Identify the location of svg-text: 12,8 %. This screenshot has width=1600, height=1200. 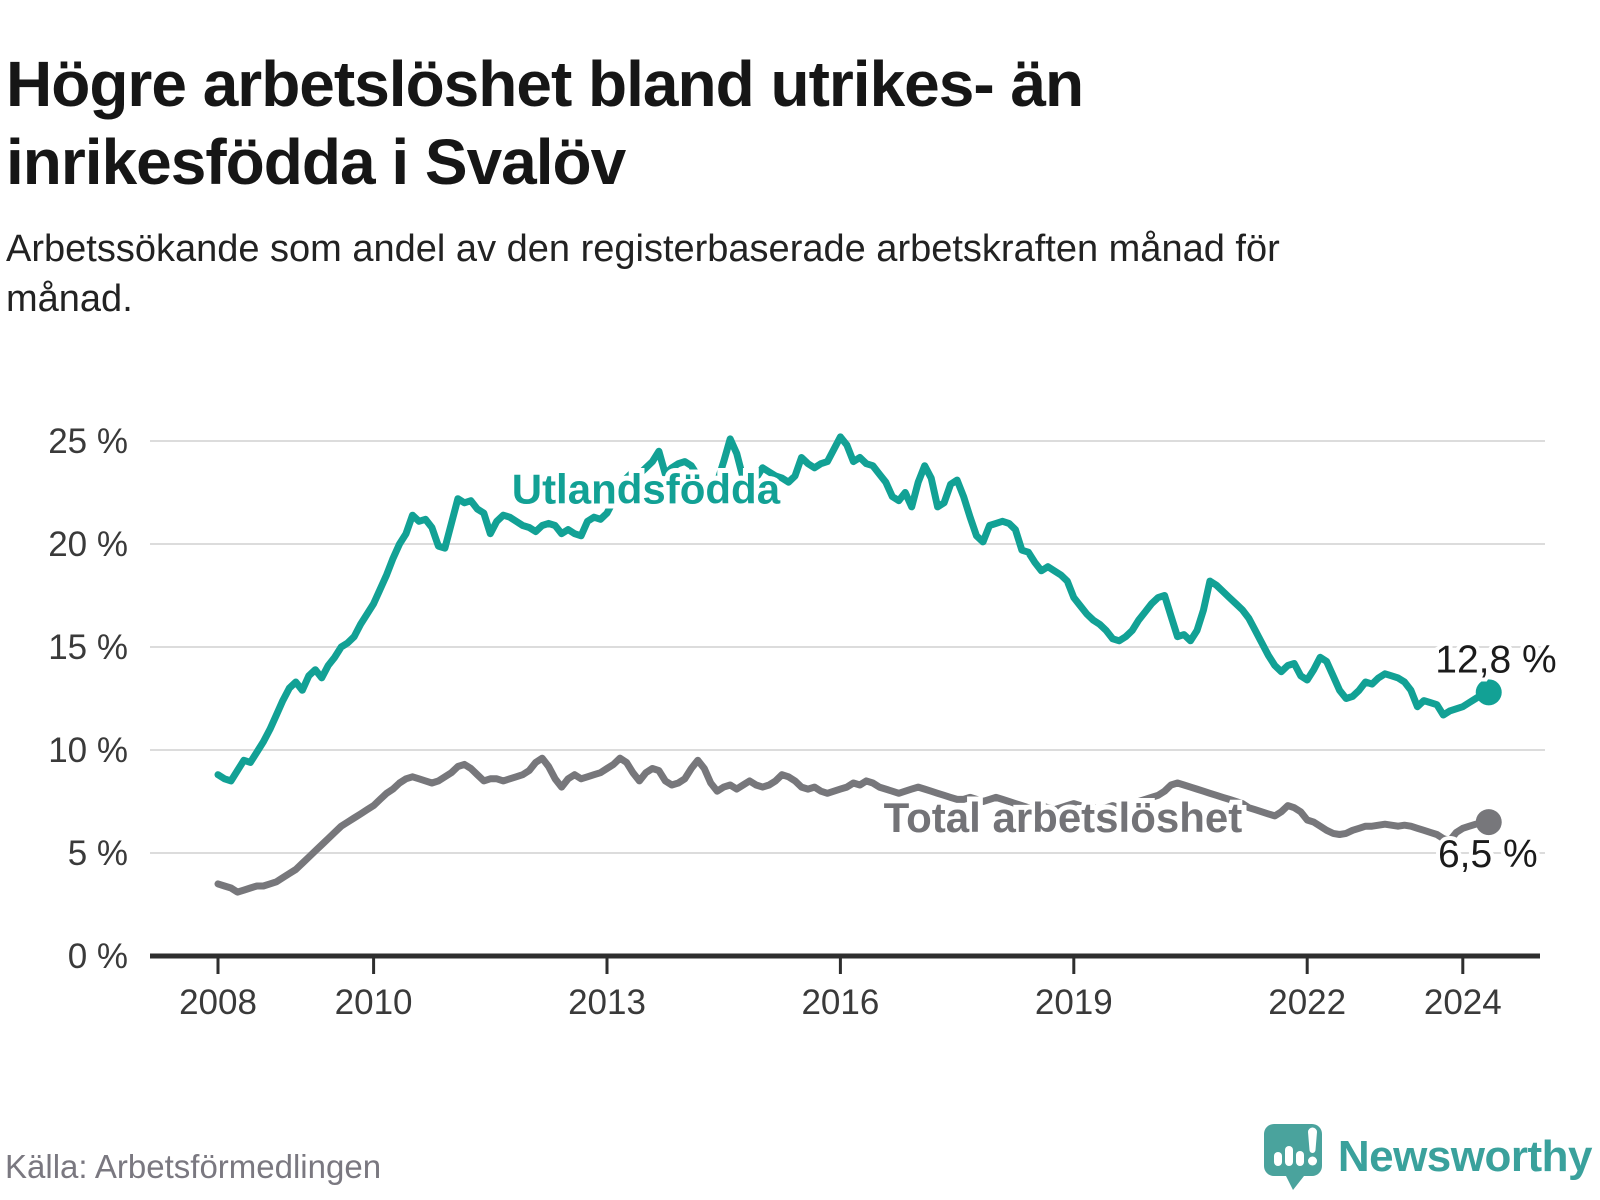
(1495, 659).